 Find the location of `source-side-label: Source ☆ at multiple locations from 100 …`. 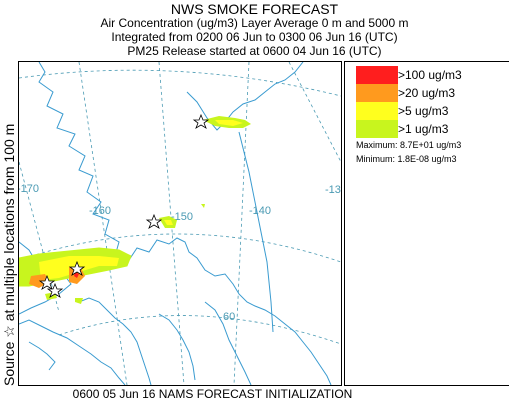

source-side-label: Source ☆ at multiple locations from 100 … is located at coordinates (9, 254).